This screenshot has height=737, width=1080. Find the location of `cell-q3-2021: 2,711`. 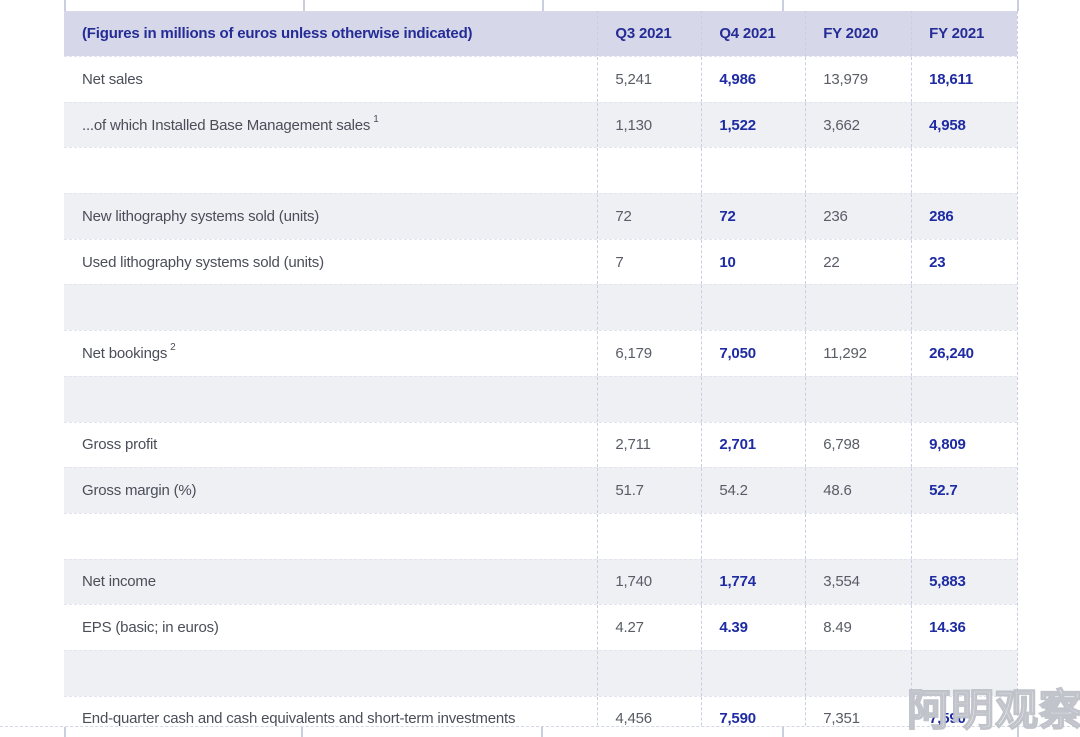

cell-q3-2021: 2,711 is located at coordinates (649, 445).